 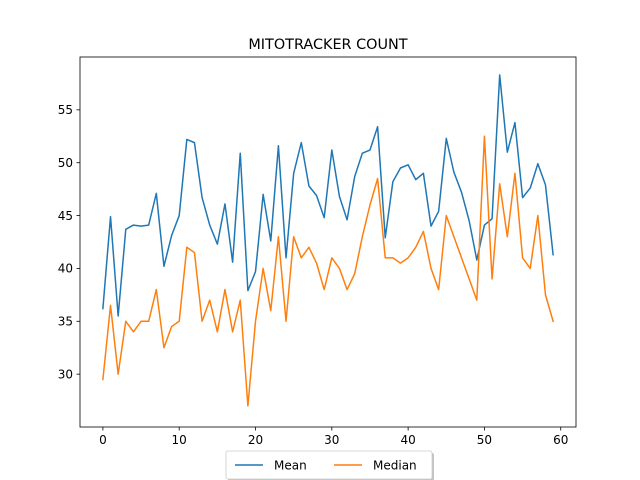 What do you see at coordinates (255, 440) in the screenshot?
I see `x-tick-label: 20` at bounding box center [255, 440].